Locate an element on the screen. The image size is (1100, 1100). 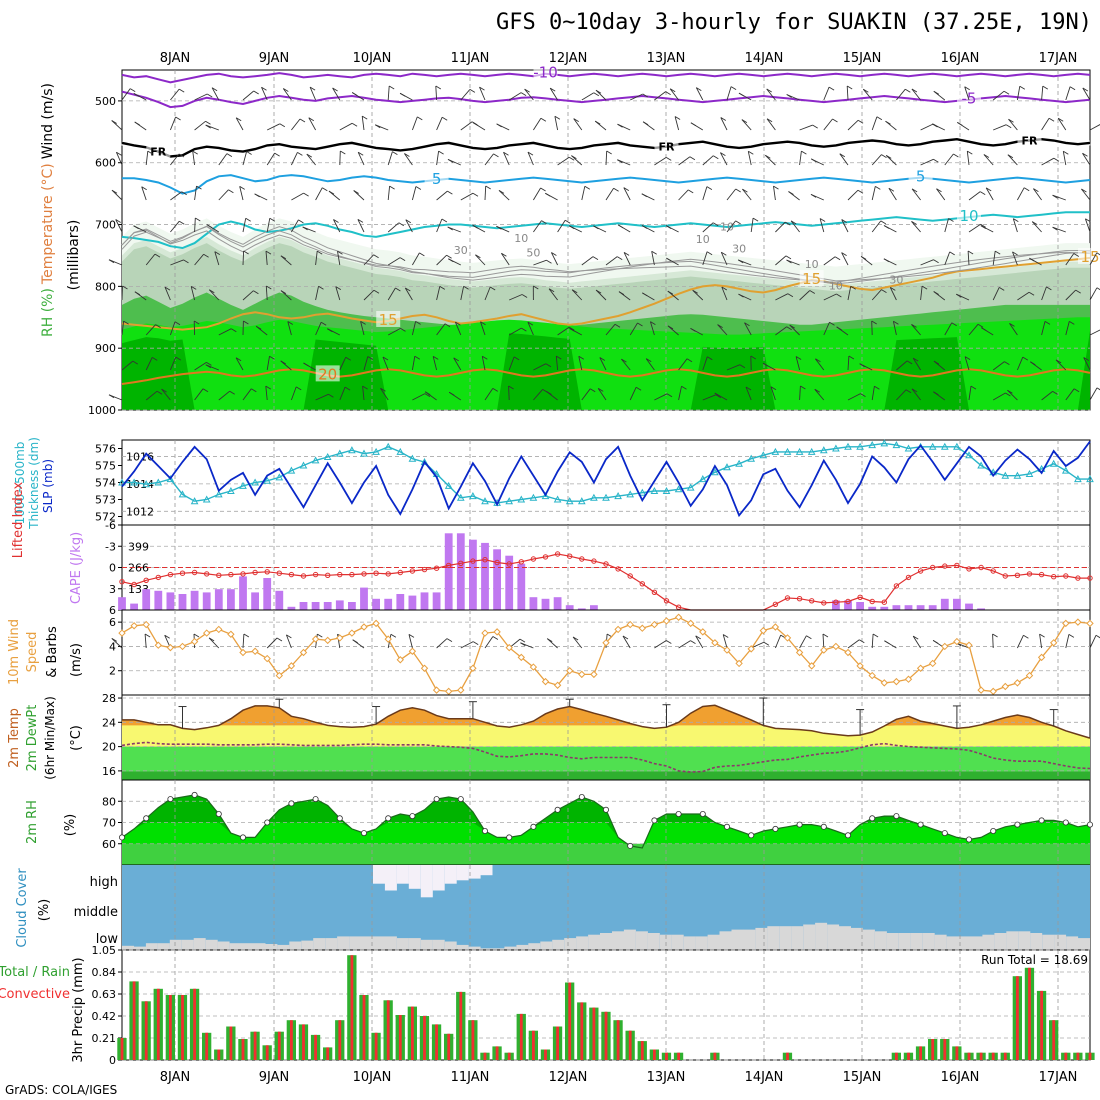
cloud-level-label: middle is located at coordinates (96, 912).